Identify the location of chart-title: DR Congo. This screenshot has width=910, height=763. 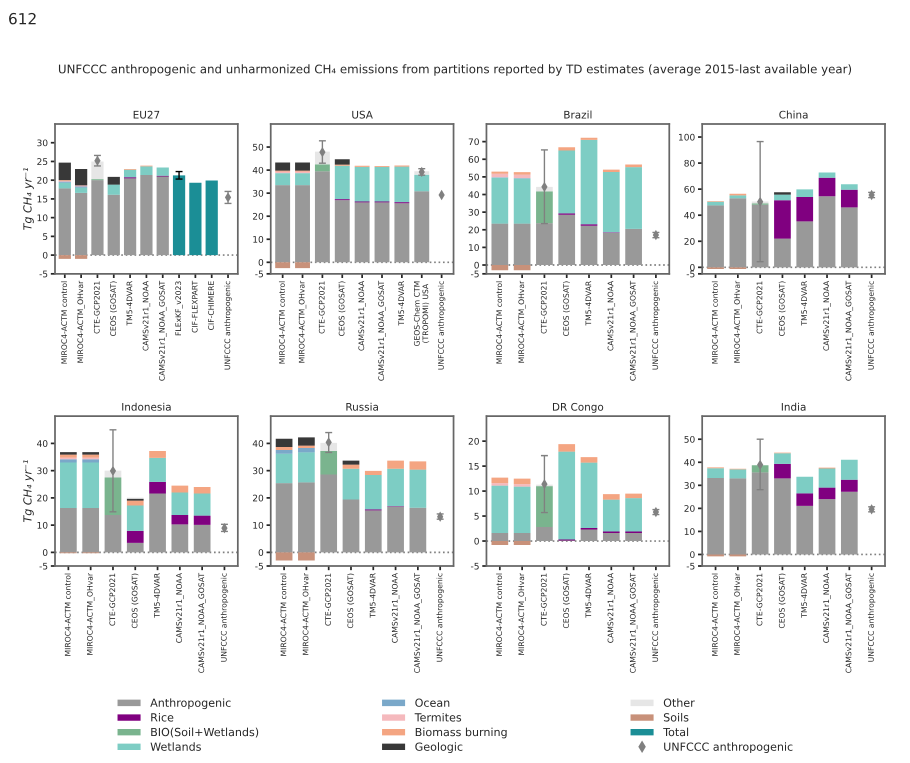
(578, 407).